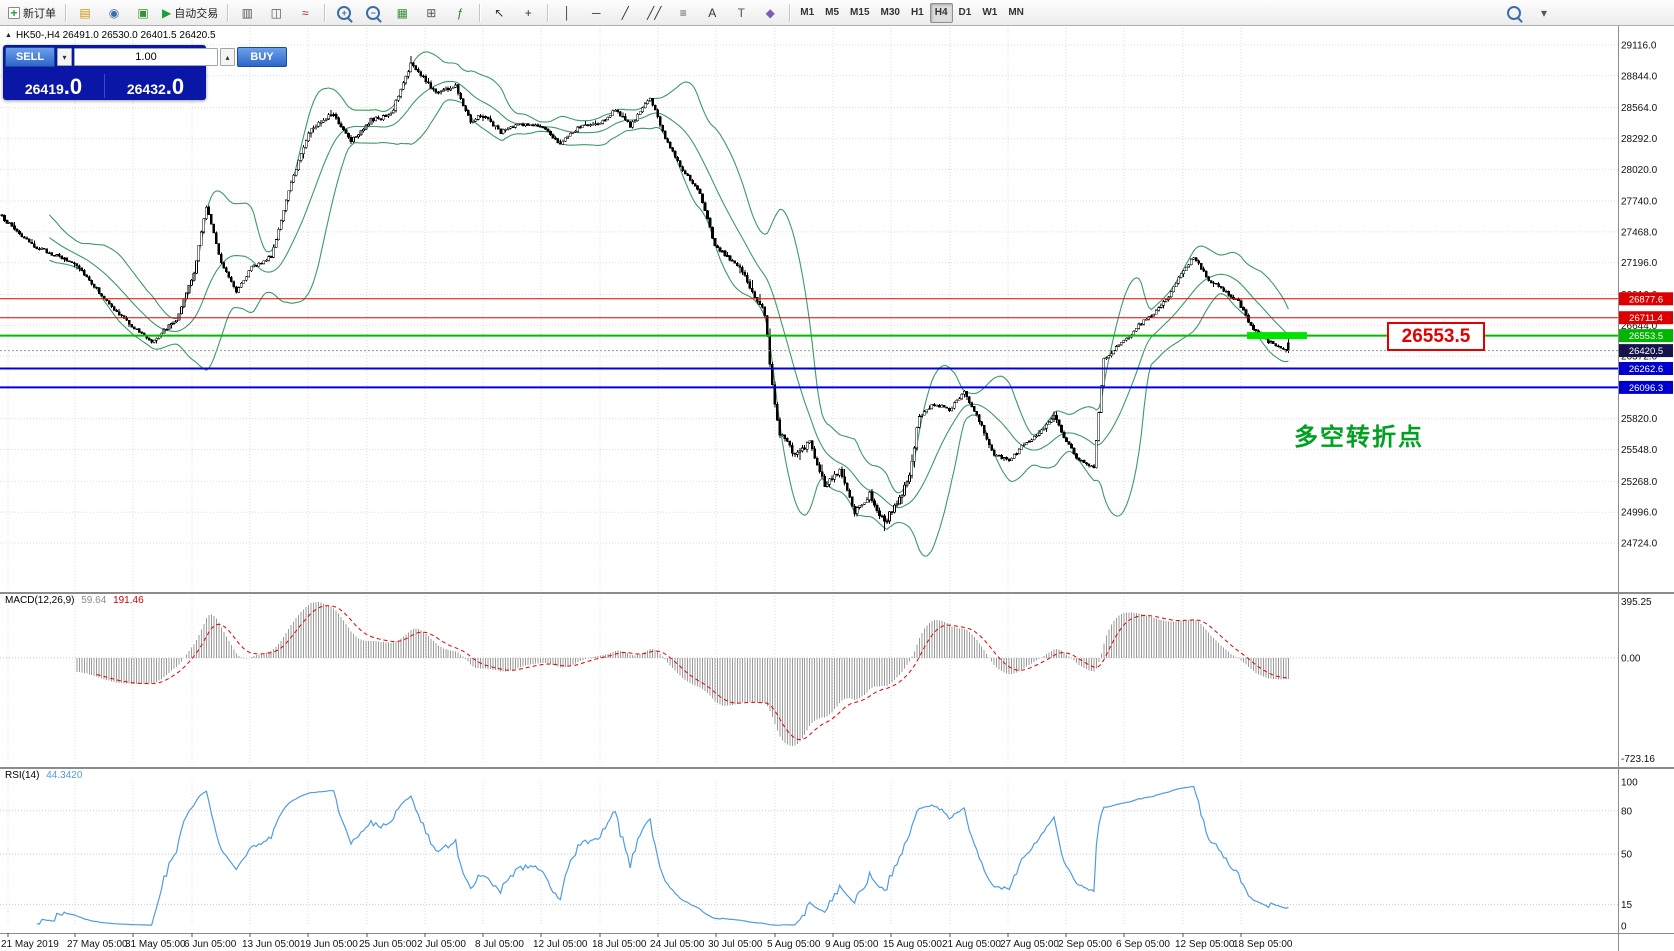 This screenshot has width=1674, height=951. I want to click on collapse-icon: ▲, so click(8, 35).